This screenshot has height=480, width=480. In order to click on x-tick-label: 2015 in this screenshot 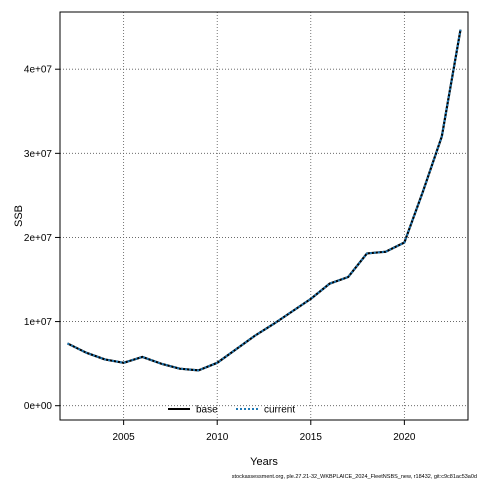, I will do `click(311, 437)`.